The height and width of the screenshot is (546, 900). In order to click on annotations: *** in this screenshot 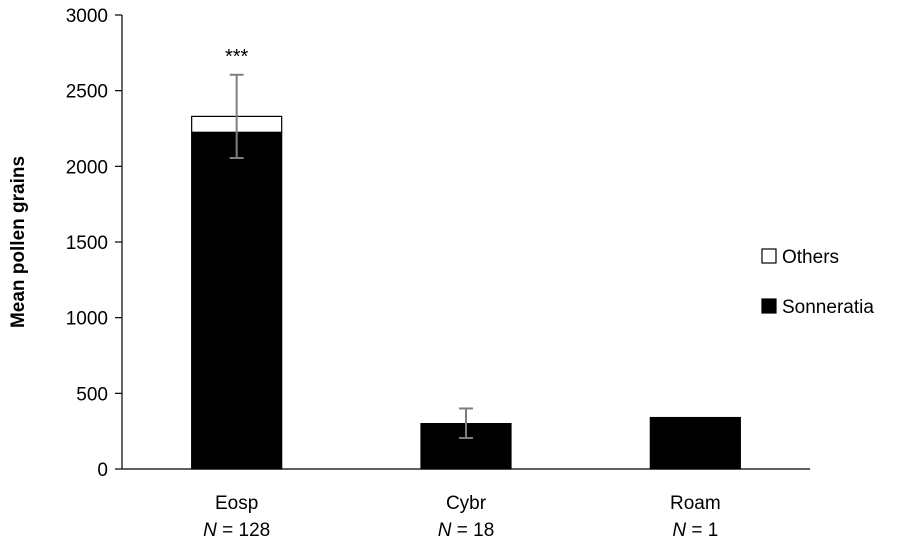, I will do `click(237, 57)`.